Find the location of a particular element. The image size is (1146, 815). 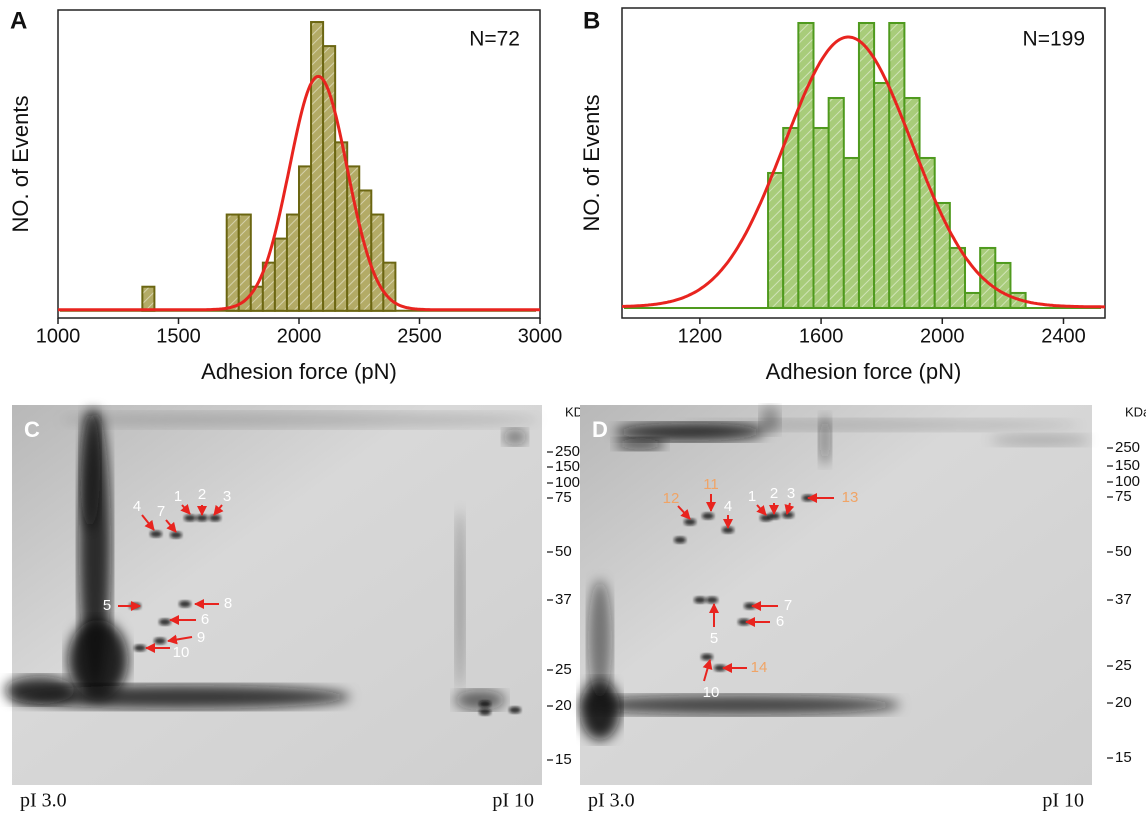

spot-label: 13 is located at coordinates (850, 497).